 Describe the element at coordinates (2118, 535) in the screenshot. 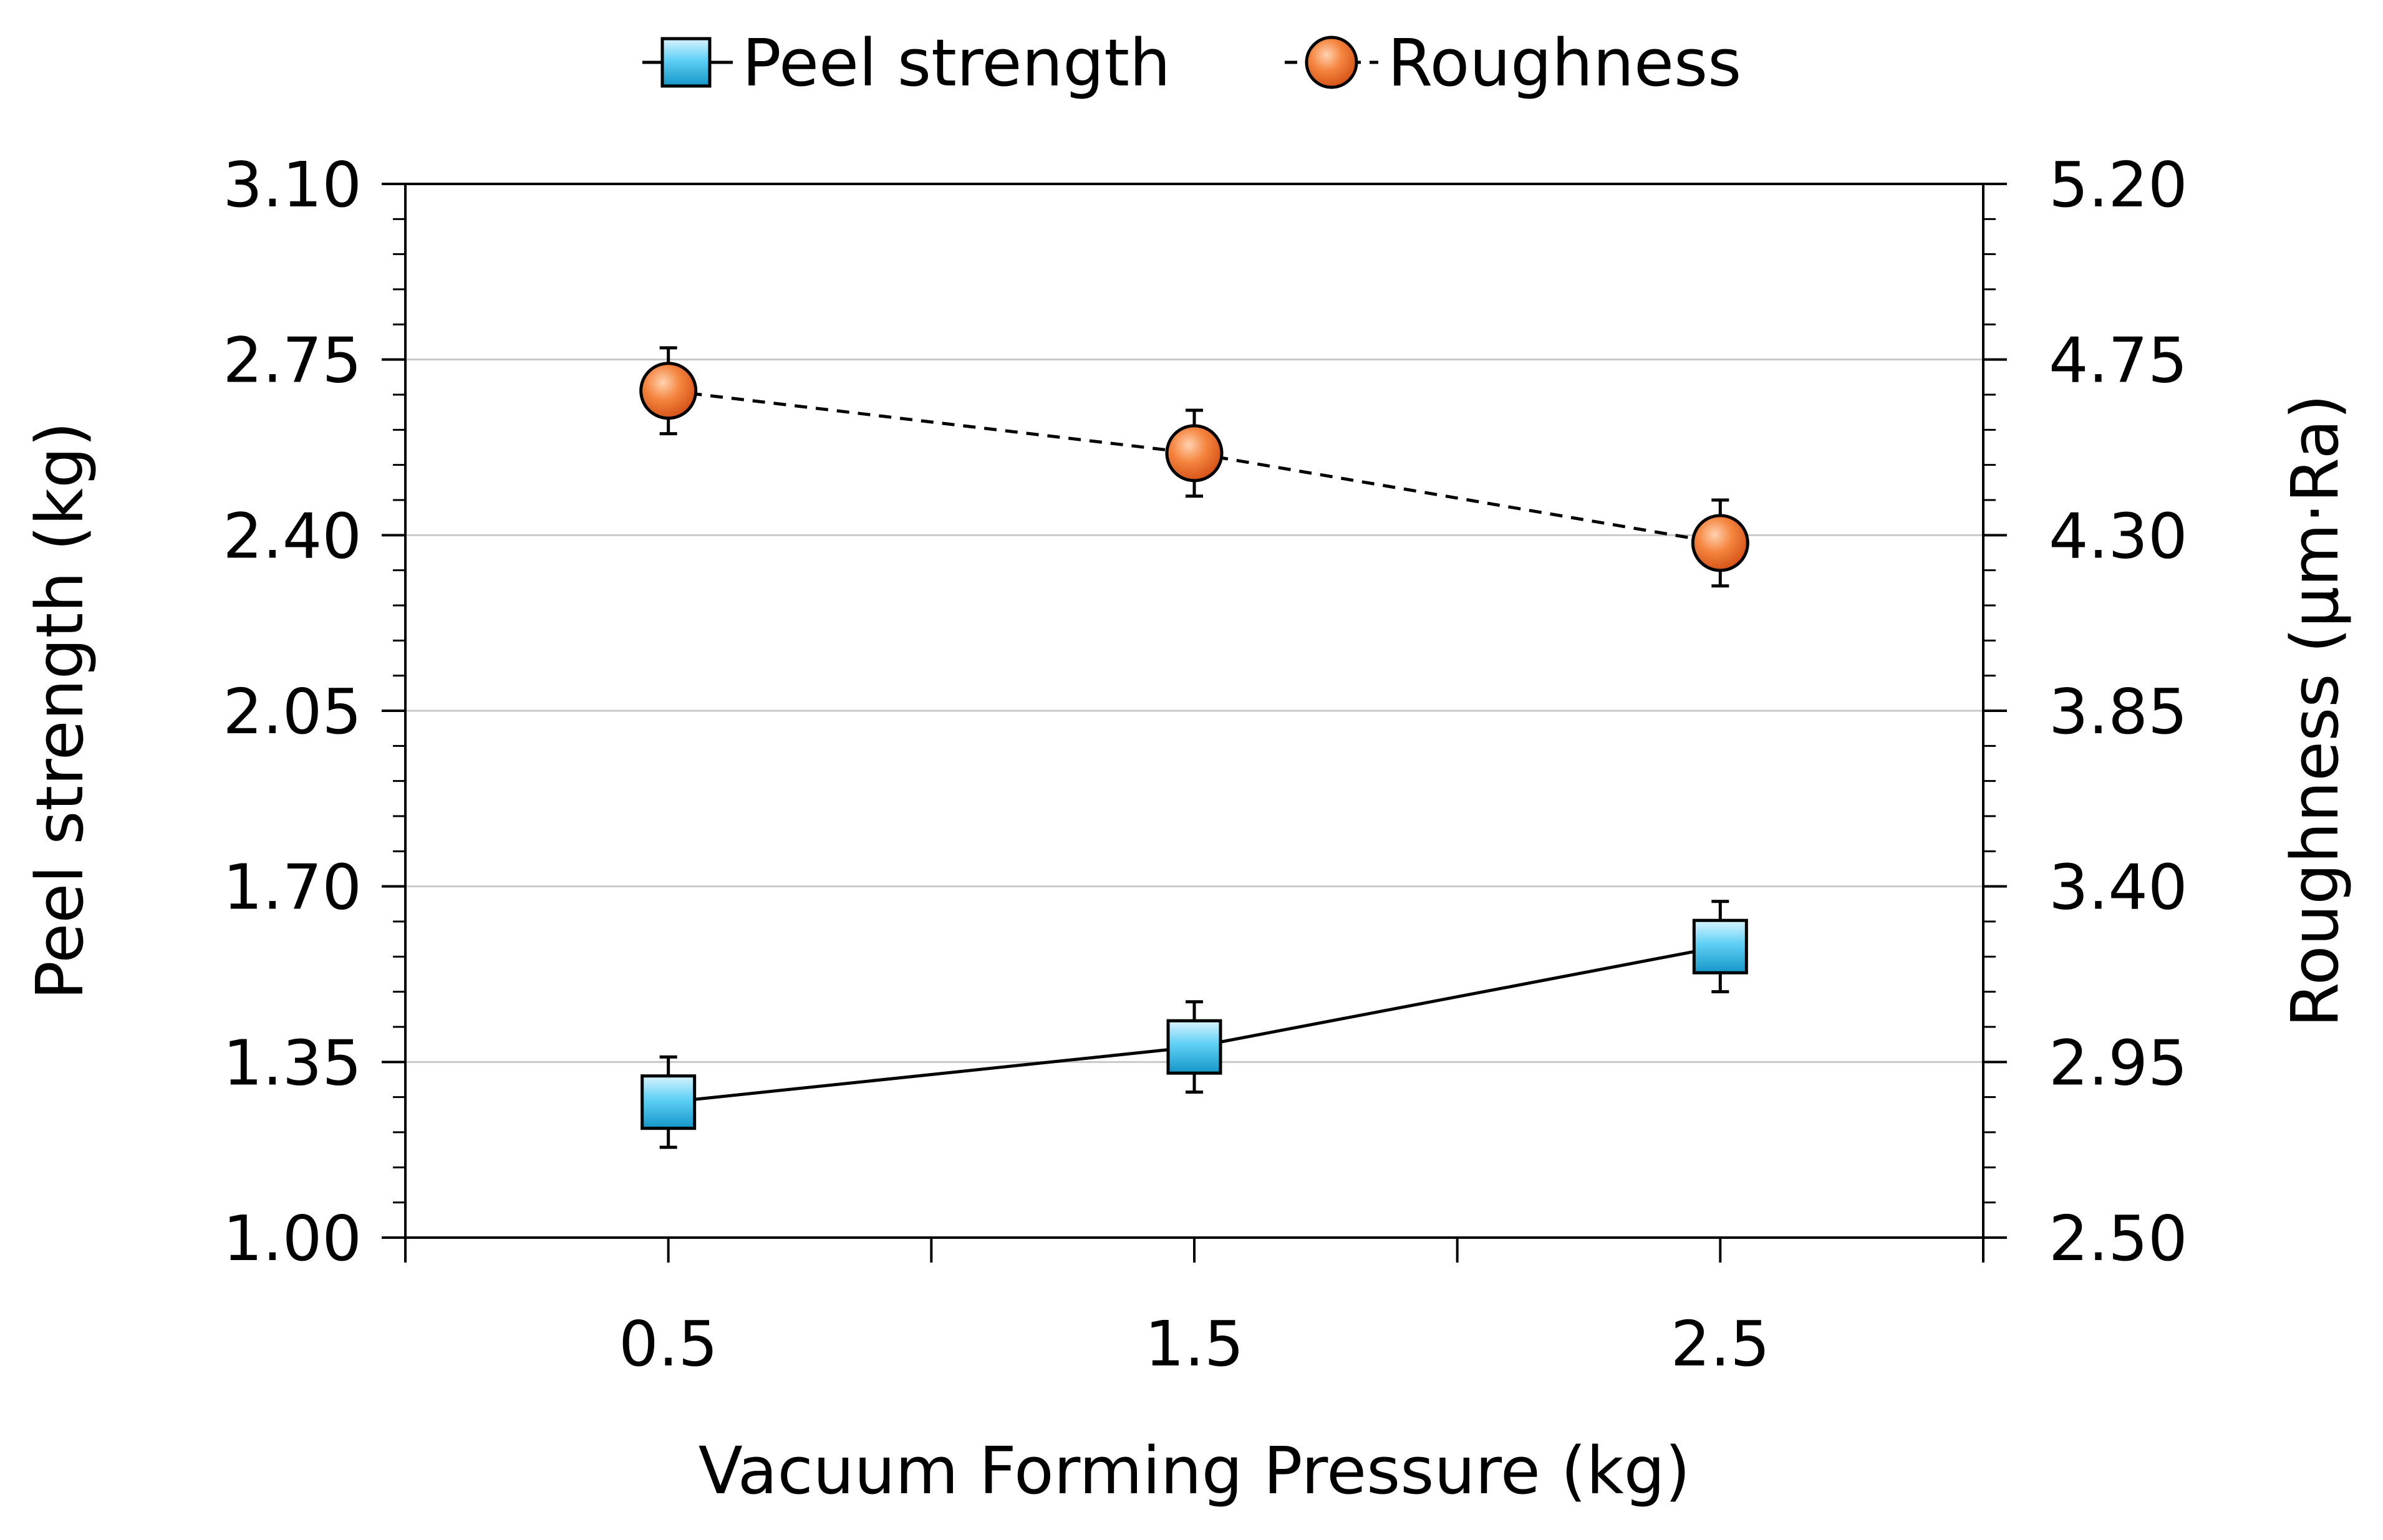

I see `y-right-tick-label: 4.30` at that location.